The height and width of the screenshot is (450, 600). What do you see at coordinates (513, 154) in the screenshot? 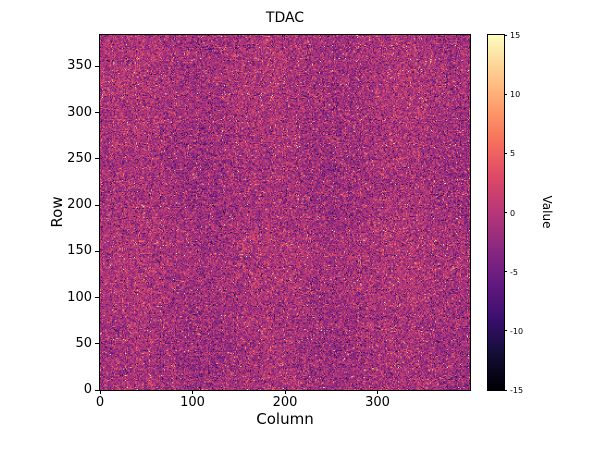
I see `colorbar-tick-label: 5` at bounding box center [513, 154].